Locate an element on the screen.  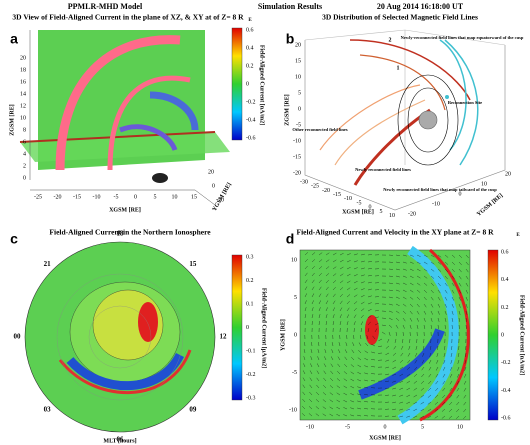
z-tick-label: 8 is located at coordinates (24, 130).